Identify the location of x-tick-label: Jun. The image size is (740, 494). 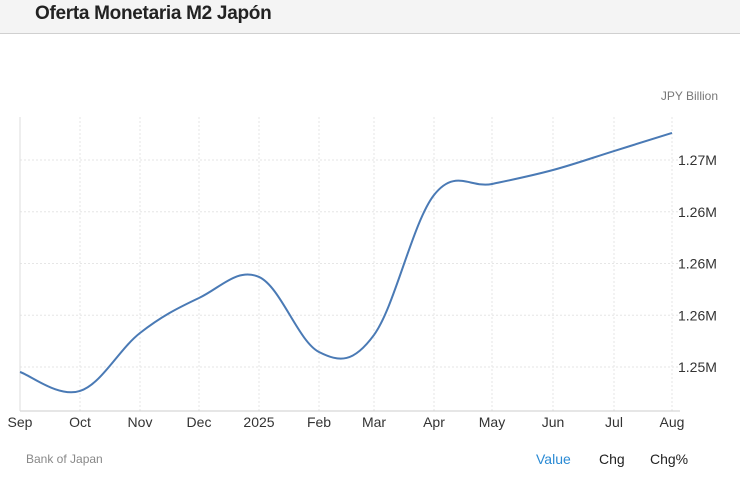
(553, 422).